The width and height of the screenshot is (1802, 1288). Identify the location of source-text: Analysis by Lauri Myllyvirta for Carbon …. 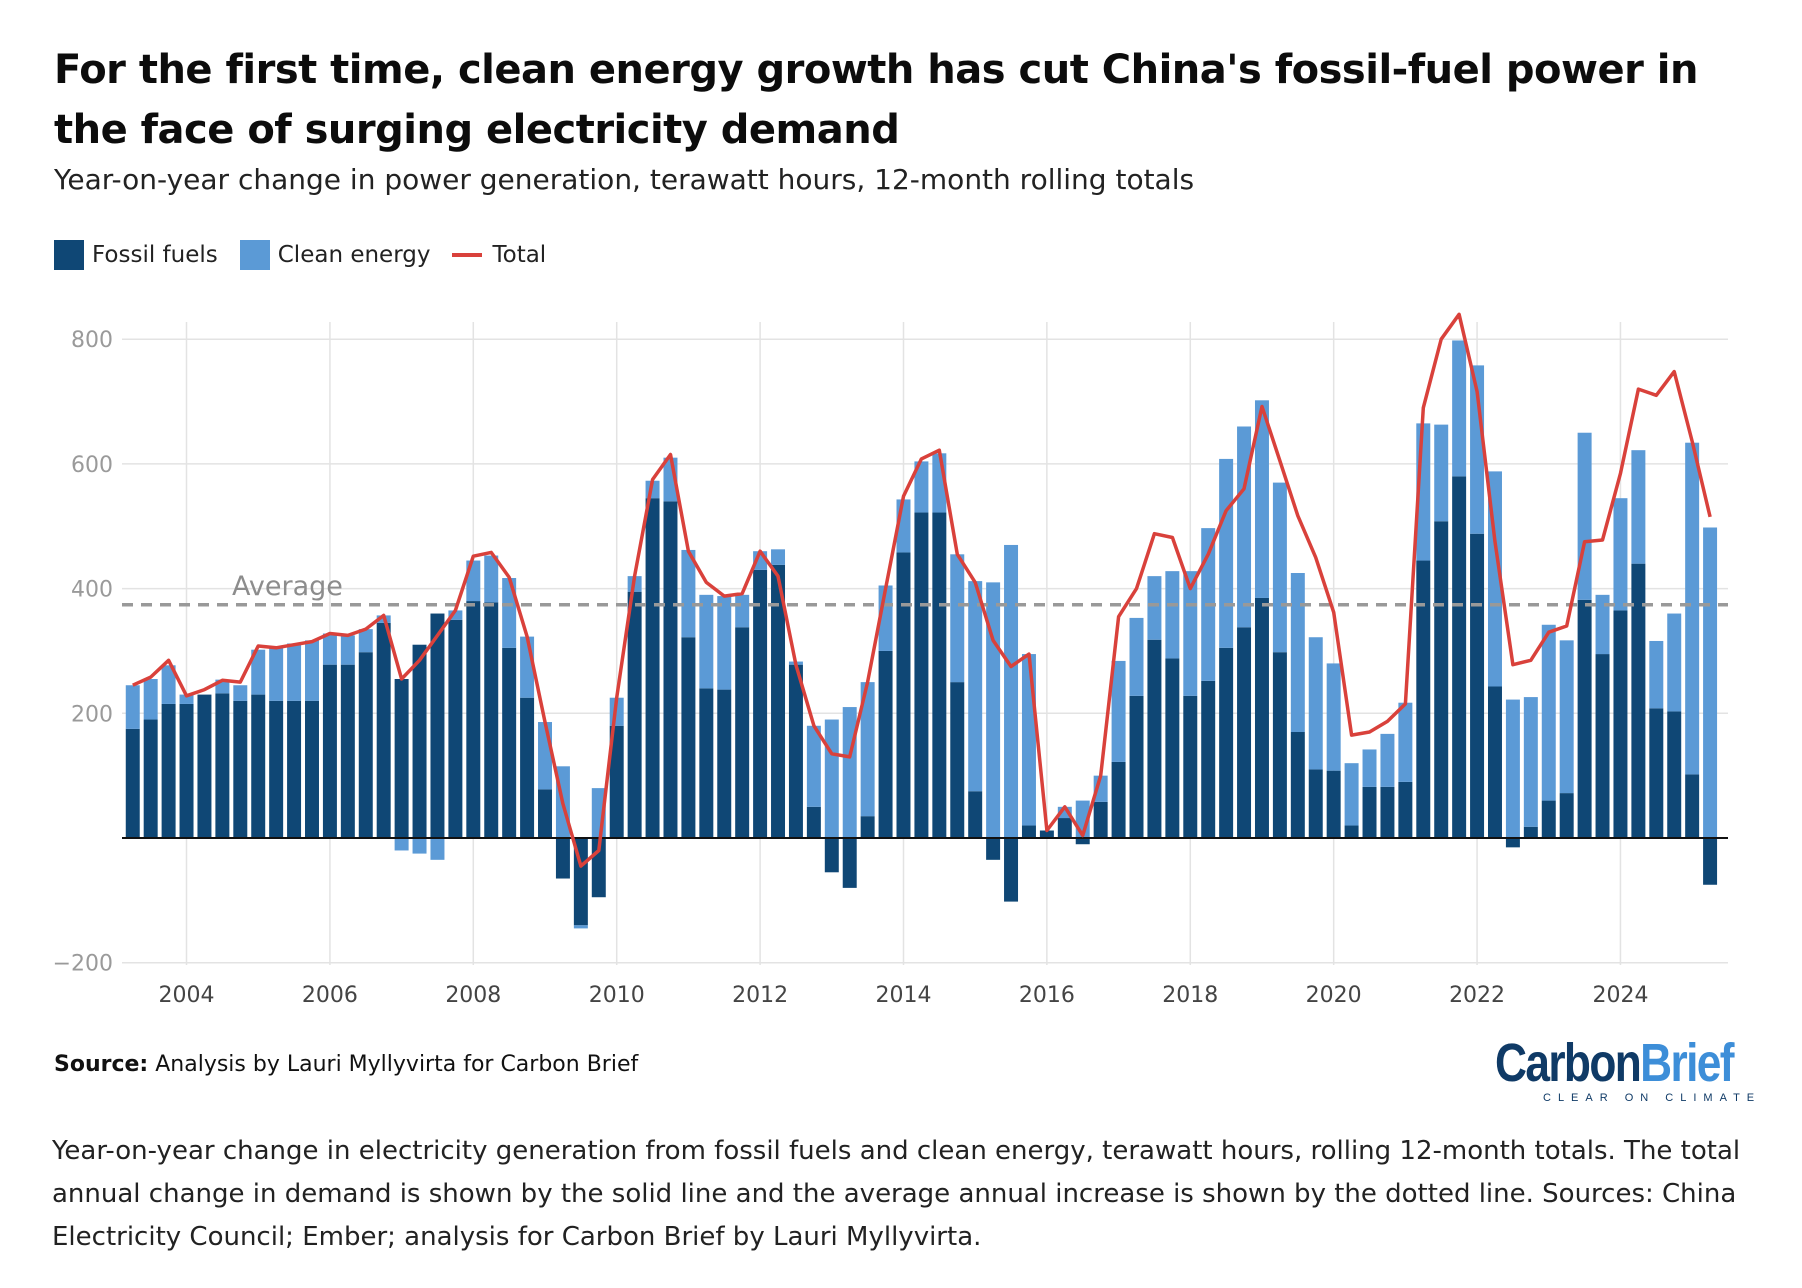
(397, 1064).